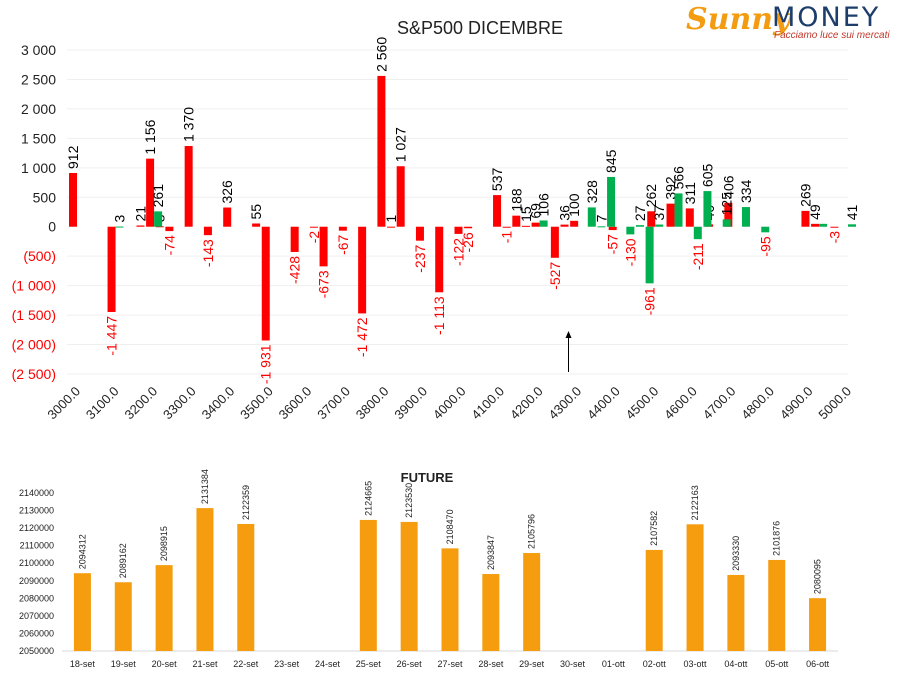 The image size is (911, 686). What do you see at coordinates (736, 664) in the screenshot?
I see `category-label: 04-ott` at bounding box center [736, 664].